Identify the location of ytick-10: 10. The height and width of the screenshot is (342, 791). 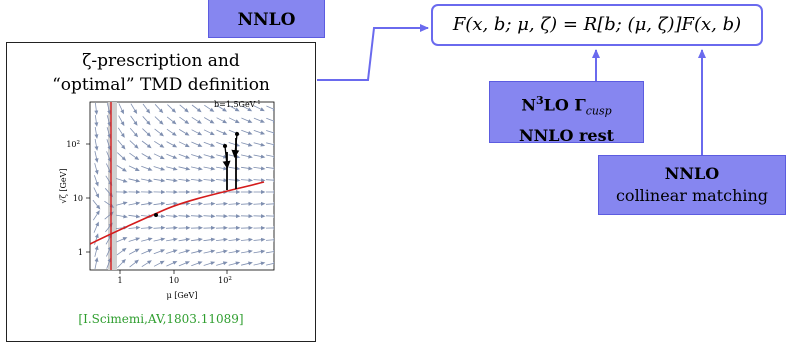
(78, 198).